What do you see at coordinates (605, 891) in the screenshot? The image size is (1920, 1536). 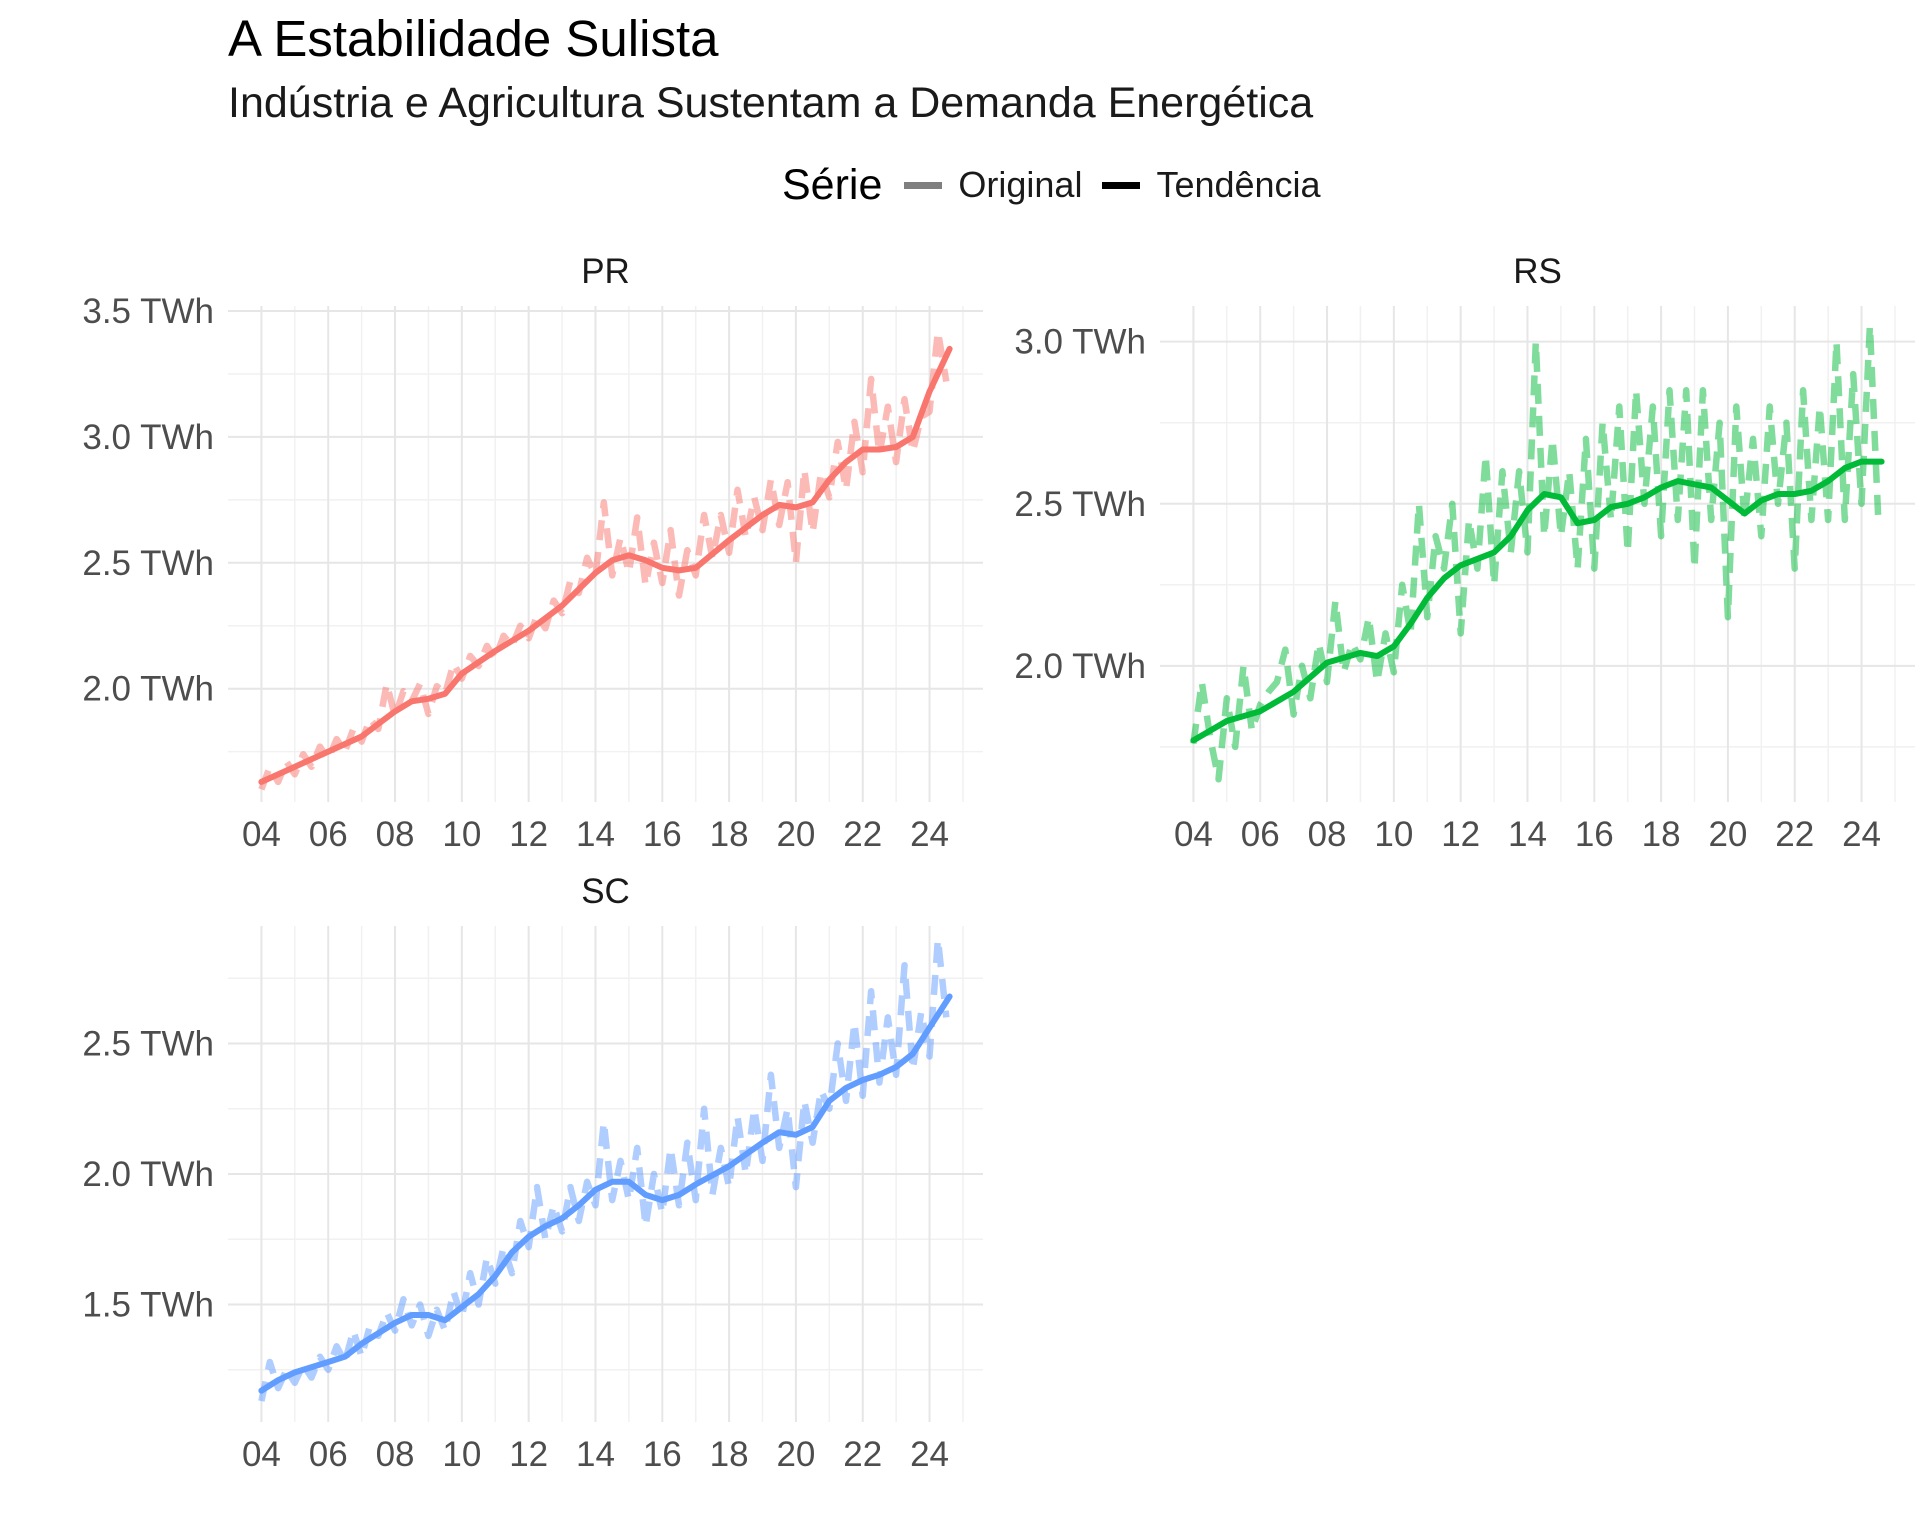 I see `facet-label-sc: SC` at bounding box center [605, 891].